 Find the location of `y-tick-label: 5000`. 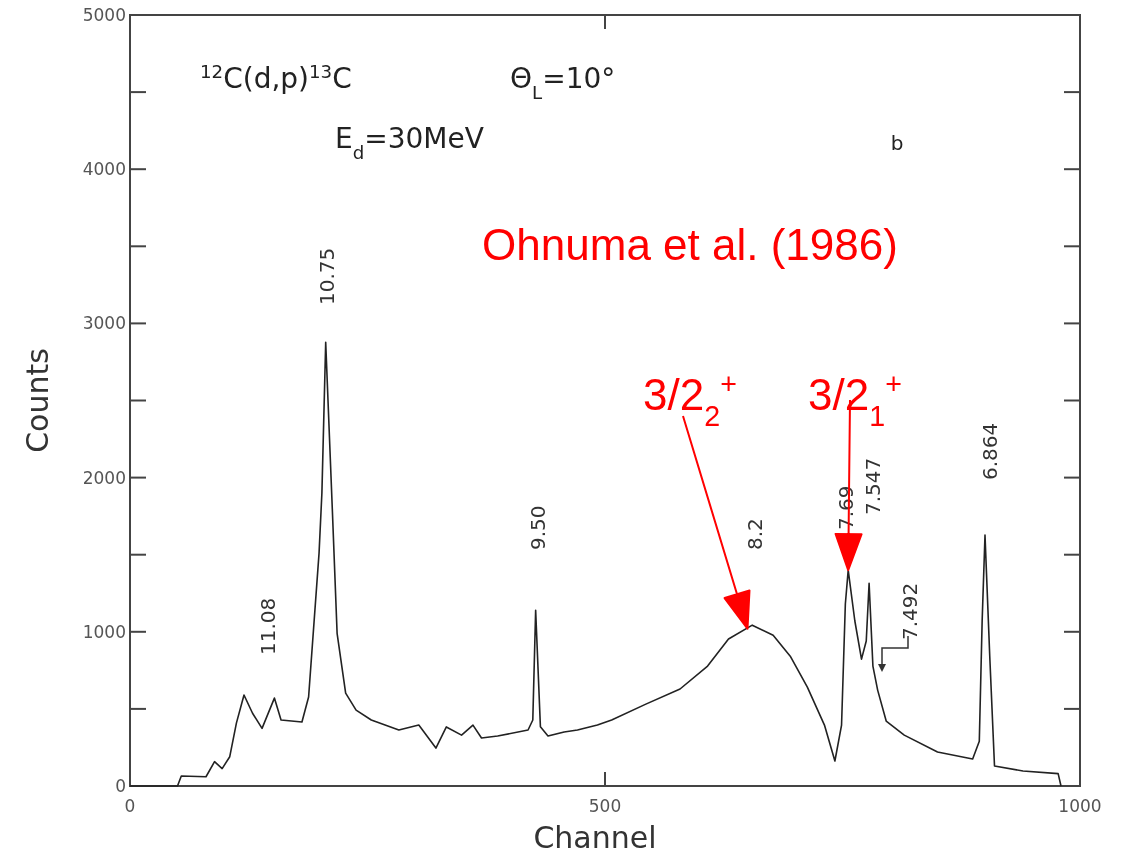

y-tick-label: 5000 is located at coordinates (104, 14).